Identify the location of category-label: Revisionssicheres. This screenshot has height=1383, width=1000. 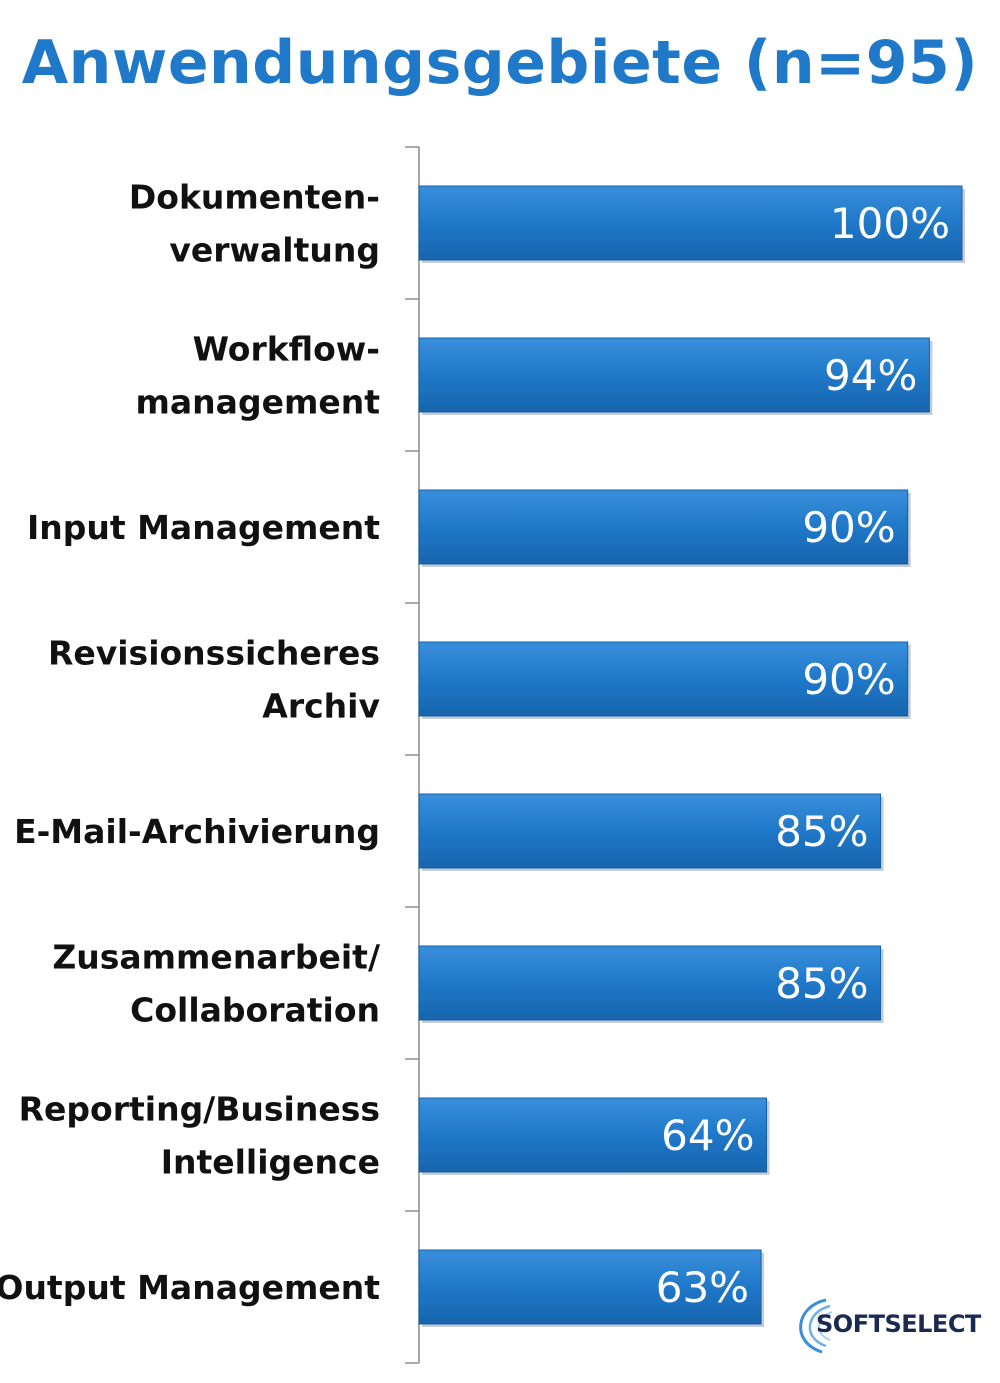
(214, 653).